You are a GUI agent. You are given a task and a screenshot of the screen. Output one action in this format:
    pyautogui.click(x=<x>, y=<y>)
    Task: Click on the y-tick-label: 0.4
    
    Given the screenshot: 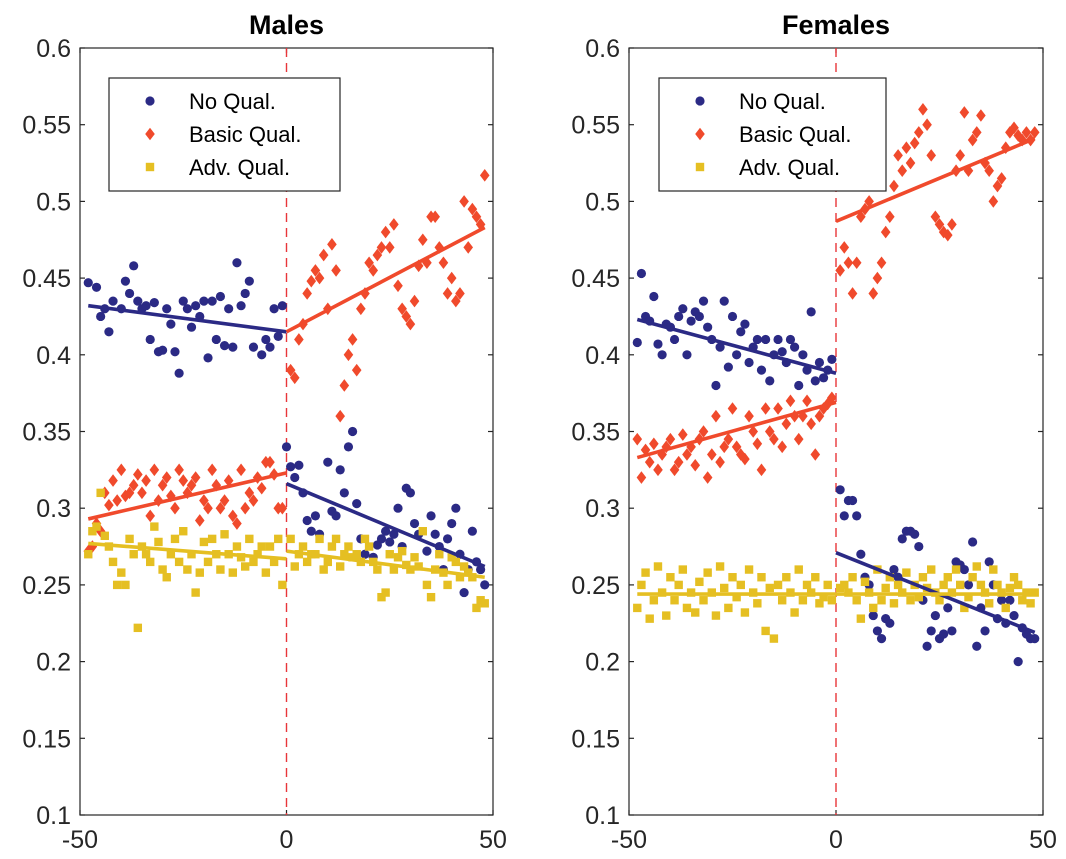 What is the action you would take?
    pyautogui.click(x=53, y=356)
    